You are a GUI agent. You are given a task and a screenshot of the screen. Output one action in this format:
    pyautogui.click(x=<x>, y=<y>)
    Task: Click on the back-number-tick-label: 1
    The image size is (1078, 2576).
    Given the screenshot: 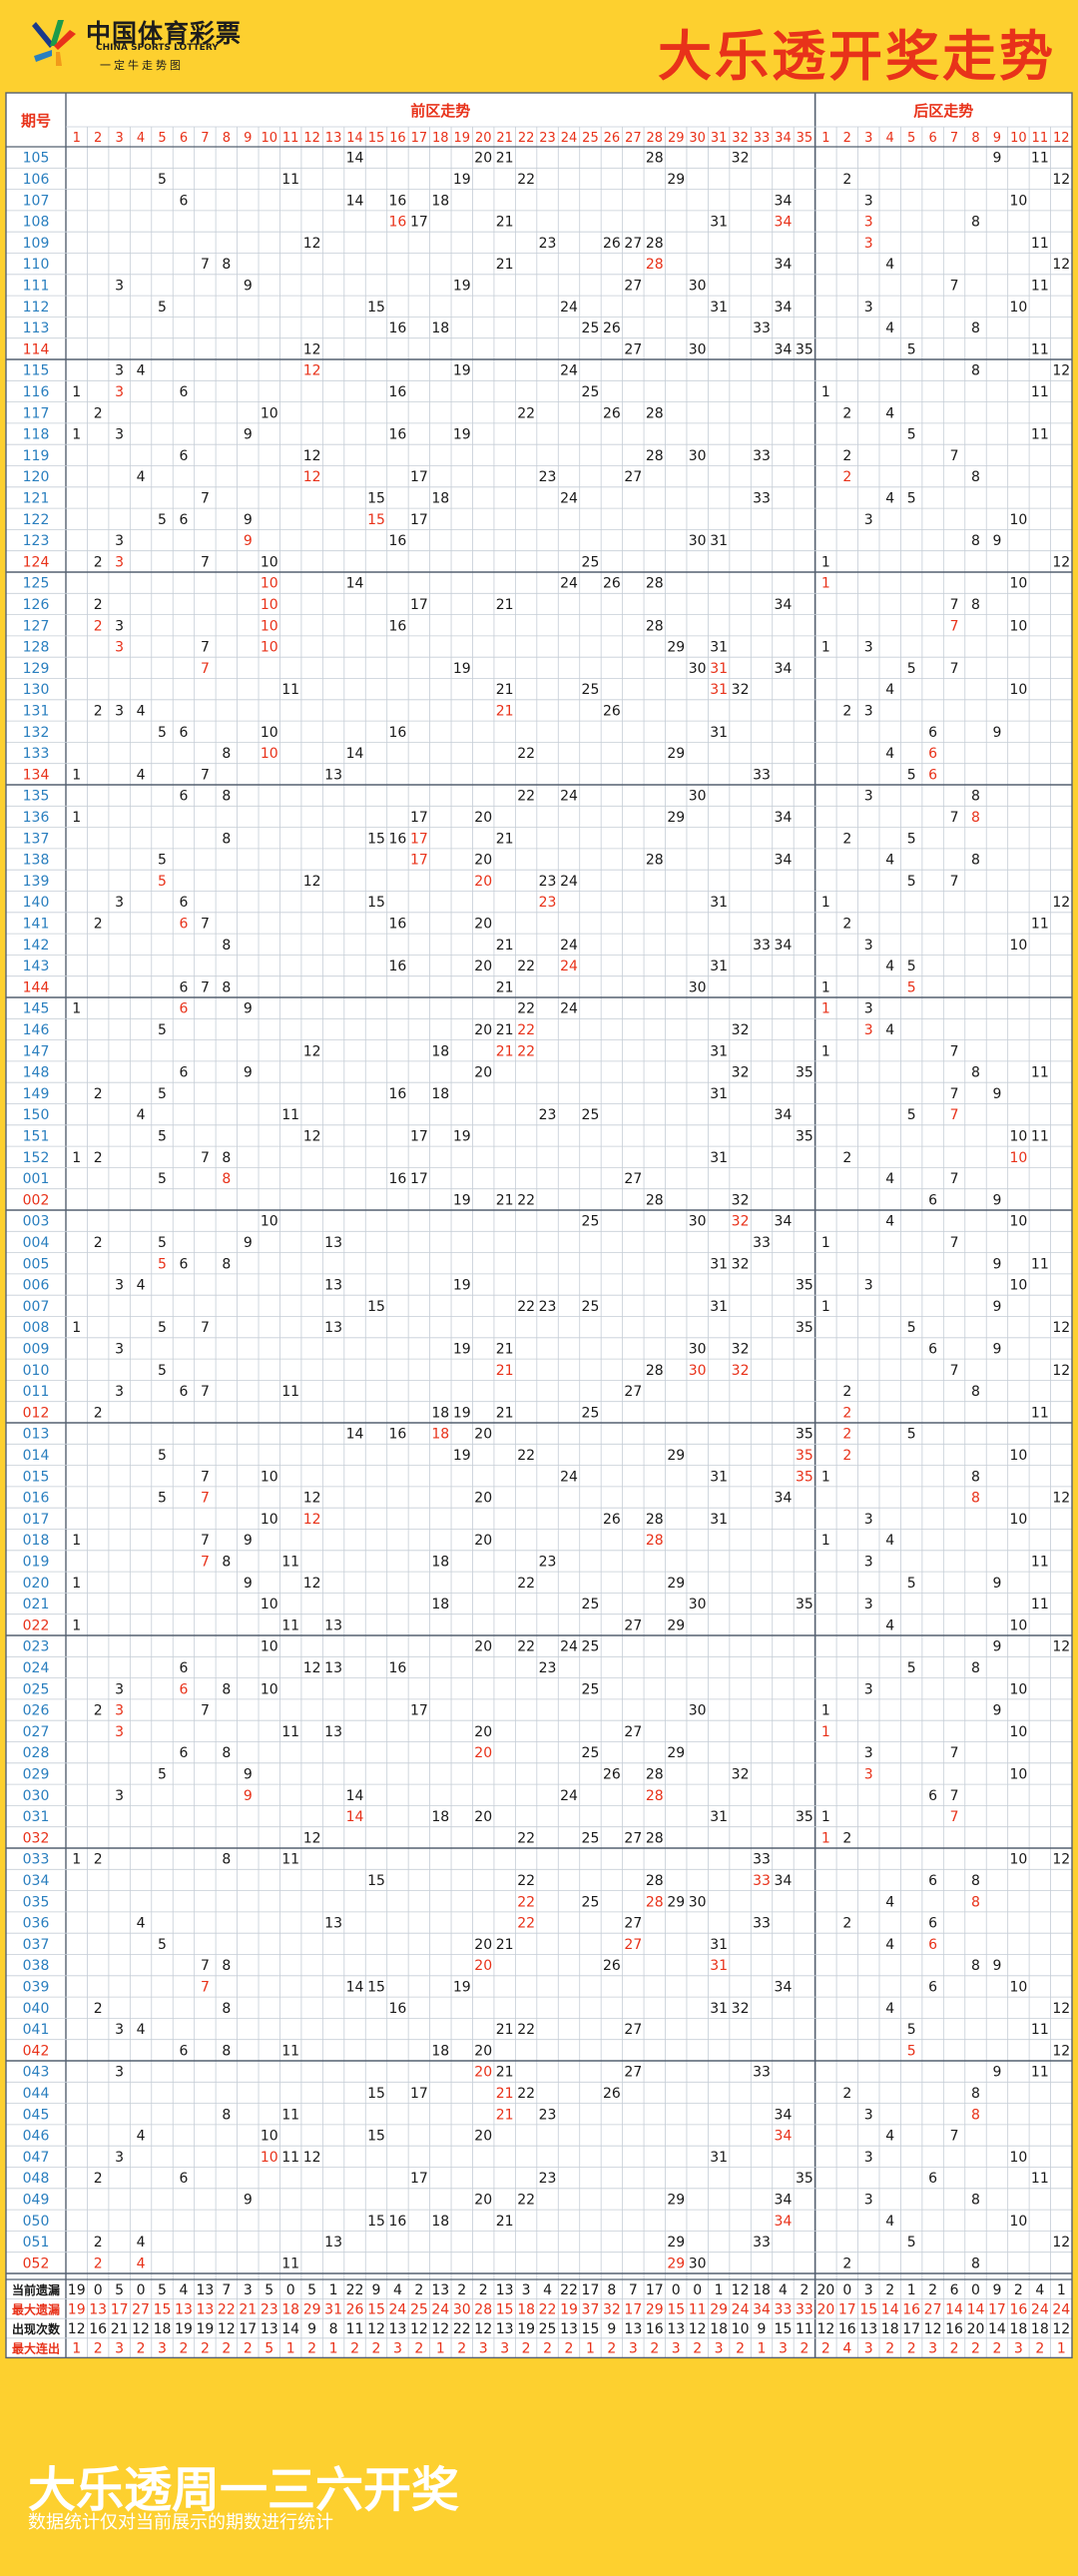 What is the action you would take?
    pyautogui.click(x=825, y=138)
    